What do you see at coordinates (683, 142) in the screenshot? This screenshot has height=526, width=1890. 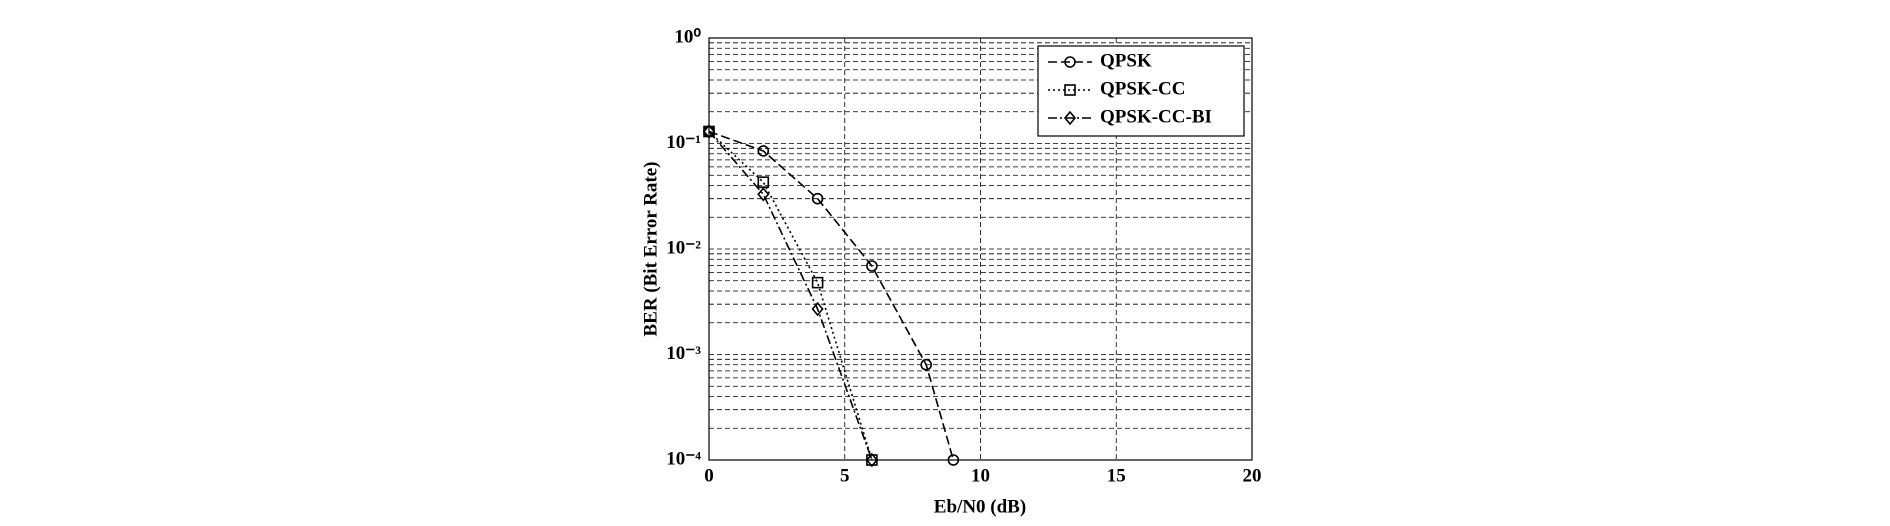 I see `y-tick-label: 10⁻¹` at bounding box center [683, 142].